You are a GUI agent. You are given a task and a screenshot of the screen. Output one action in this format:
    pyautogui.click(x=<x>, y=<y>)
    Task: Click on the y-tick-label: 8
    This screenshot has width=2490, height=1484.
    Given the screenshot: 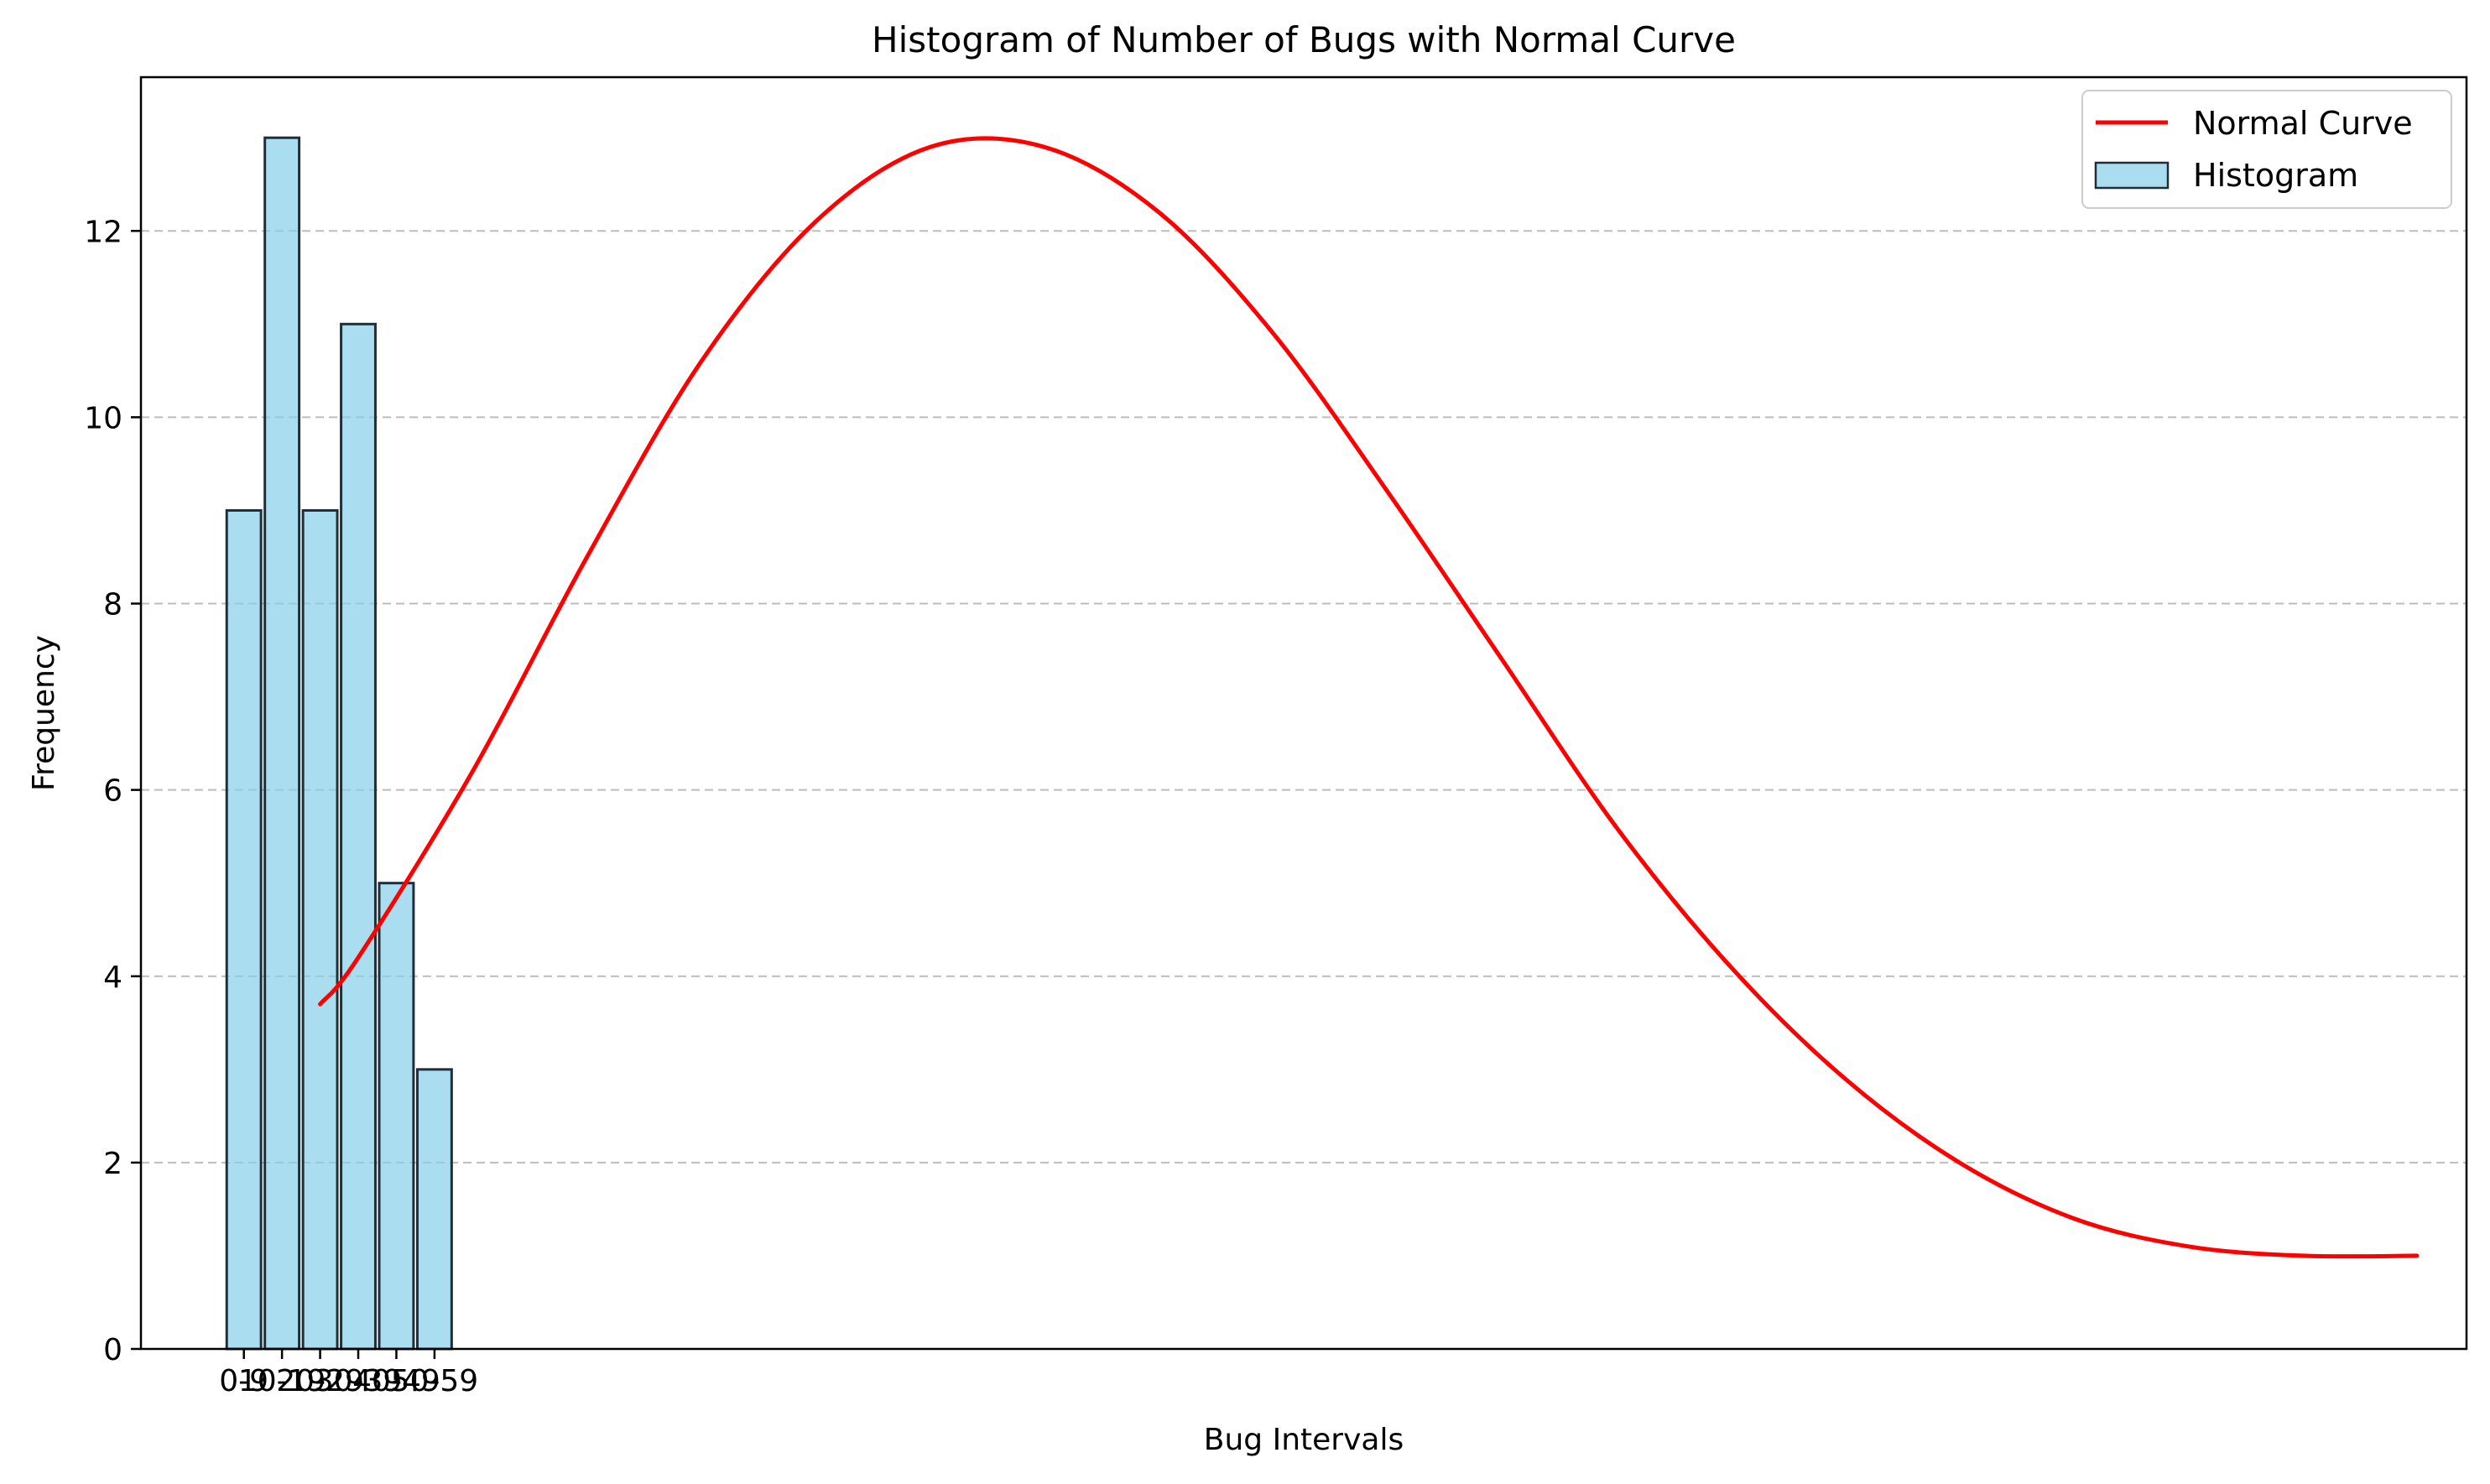 What is the action you would take?
    pyautogui.click(x=113, y=605)
    